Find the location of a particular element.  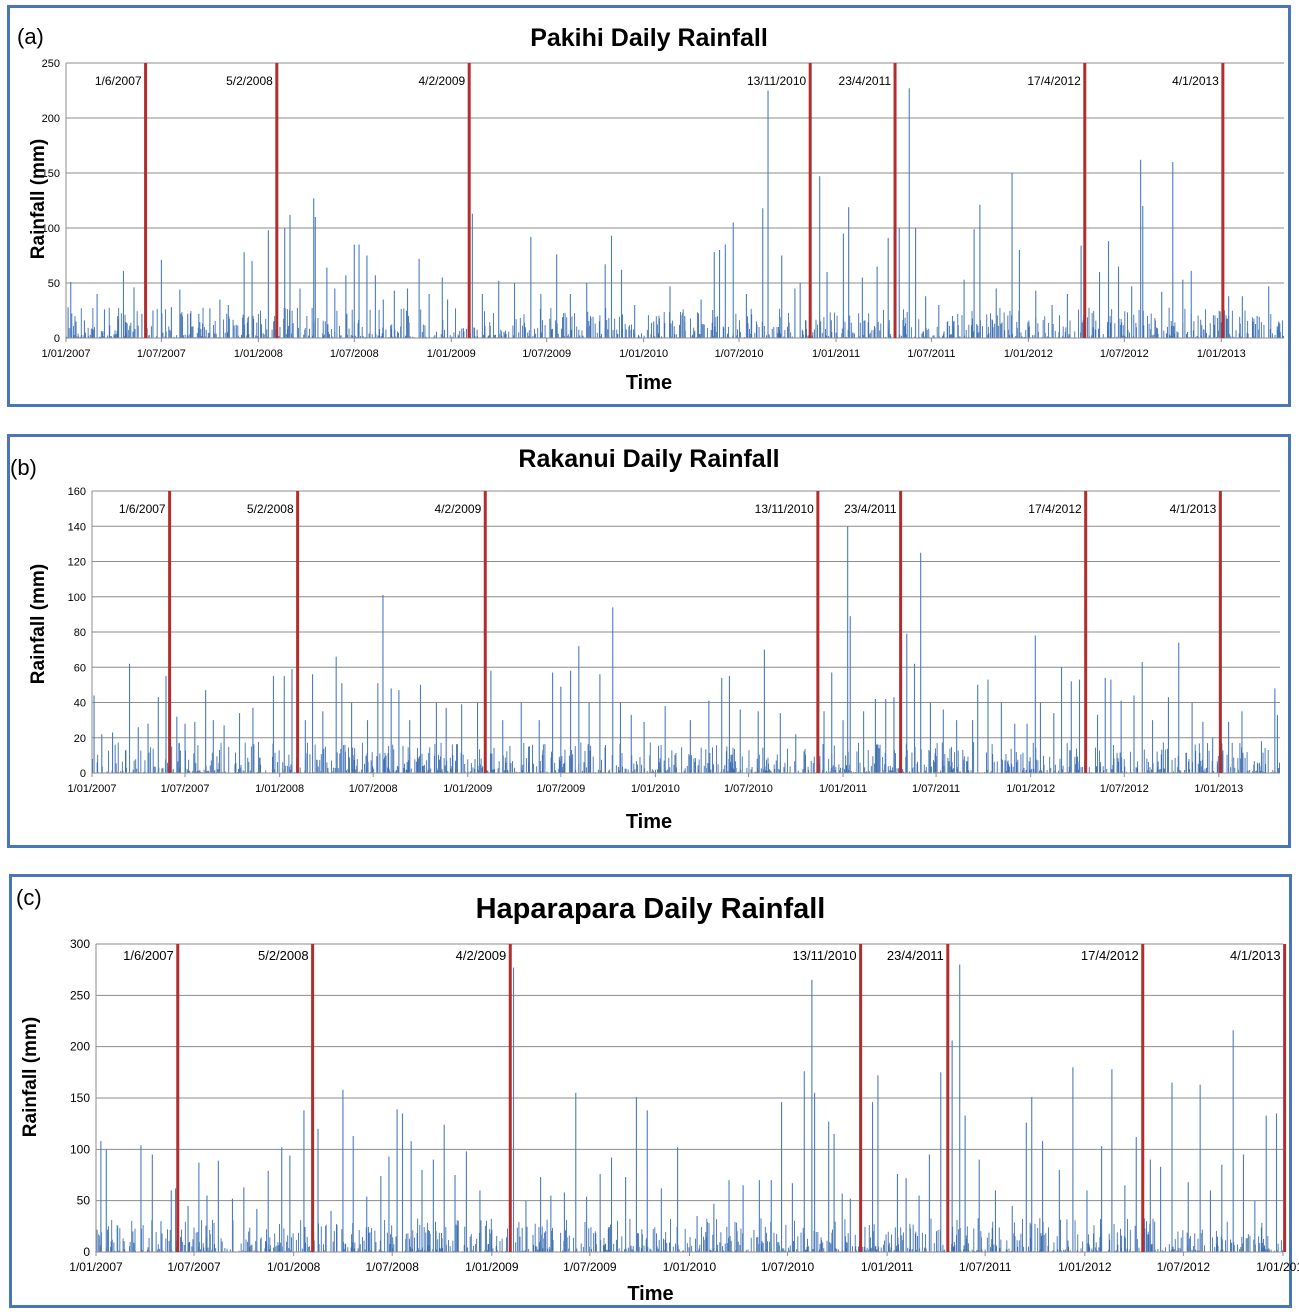

panel-label: (b) is located at coordinates (23, 467).